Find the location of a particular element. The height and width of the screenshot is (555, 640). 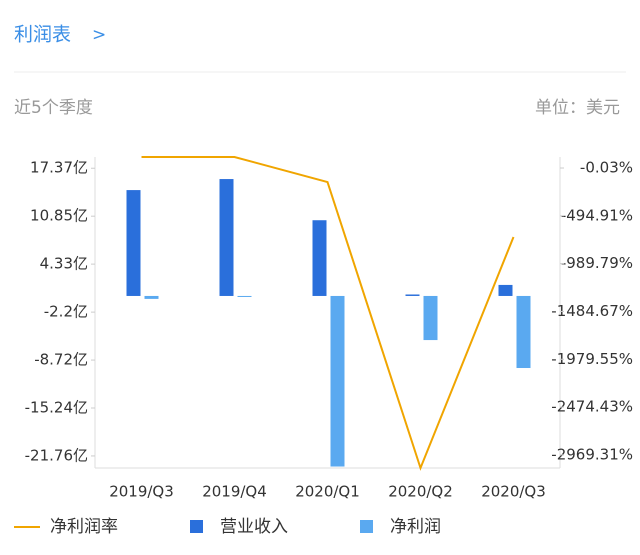

y2-tick-label: -0.03% is located at coordinates (606, 168).